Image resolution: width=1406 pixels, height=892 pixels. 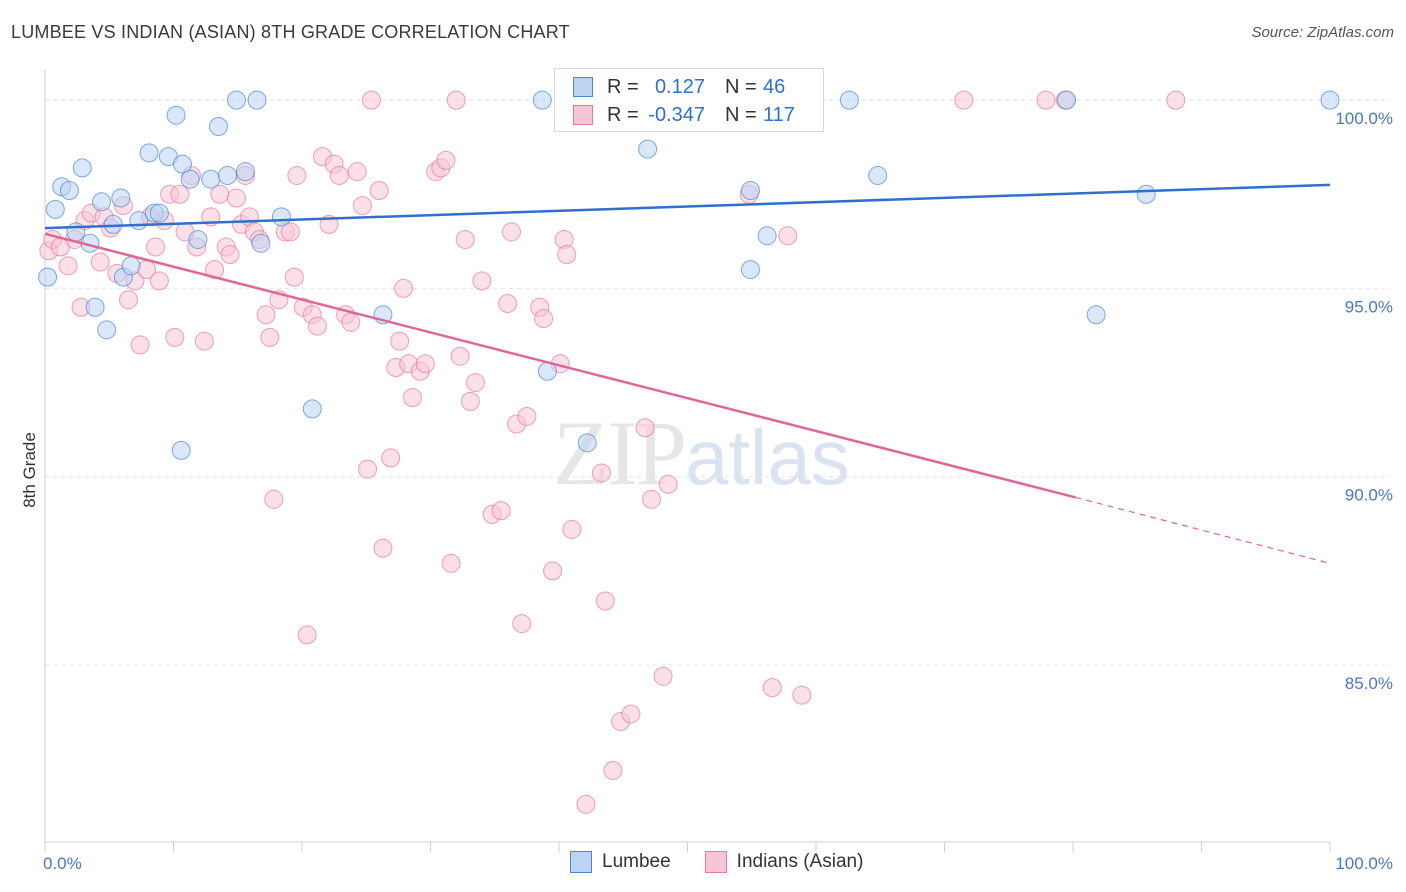 What do you see at coordinates (1364, 118) in the screenshot?
I see `y-tick-label: 100.0%` at bounding box center [1364, 118].